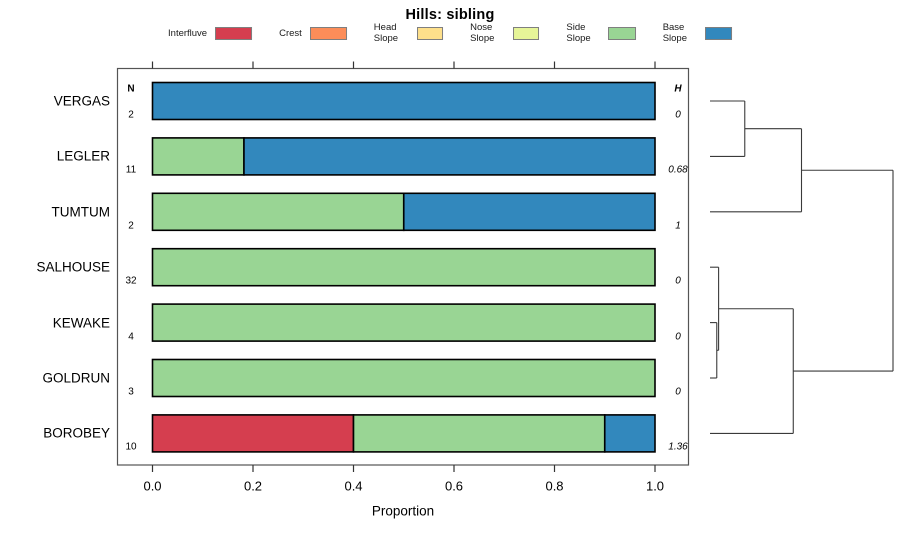 The image size is (900, 540). What do you see at coordinates (81, 101) in the screenshot?
I see `category-label: VERGAS` at bounding box center [81, 101].